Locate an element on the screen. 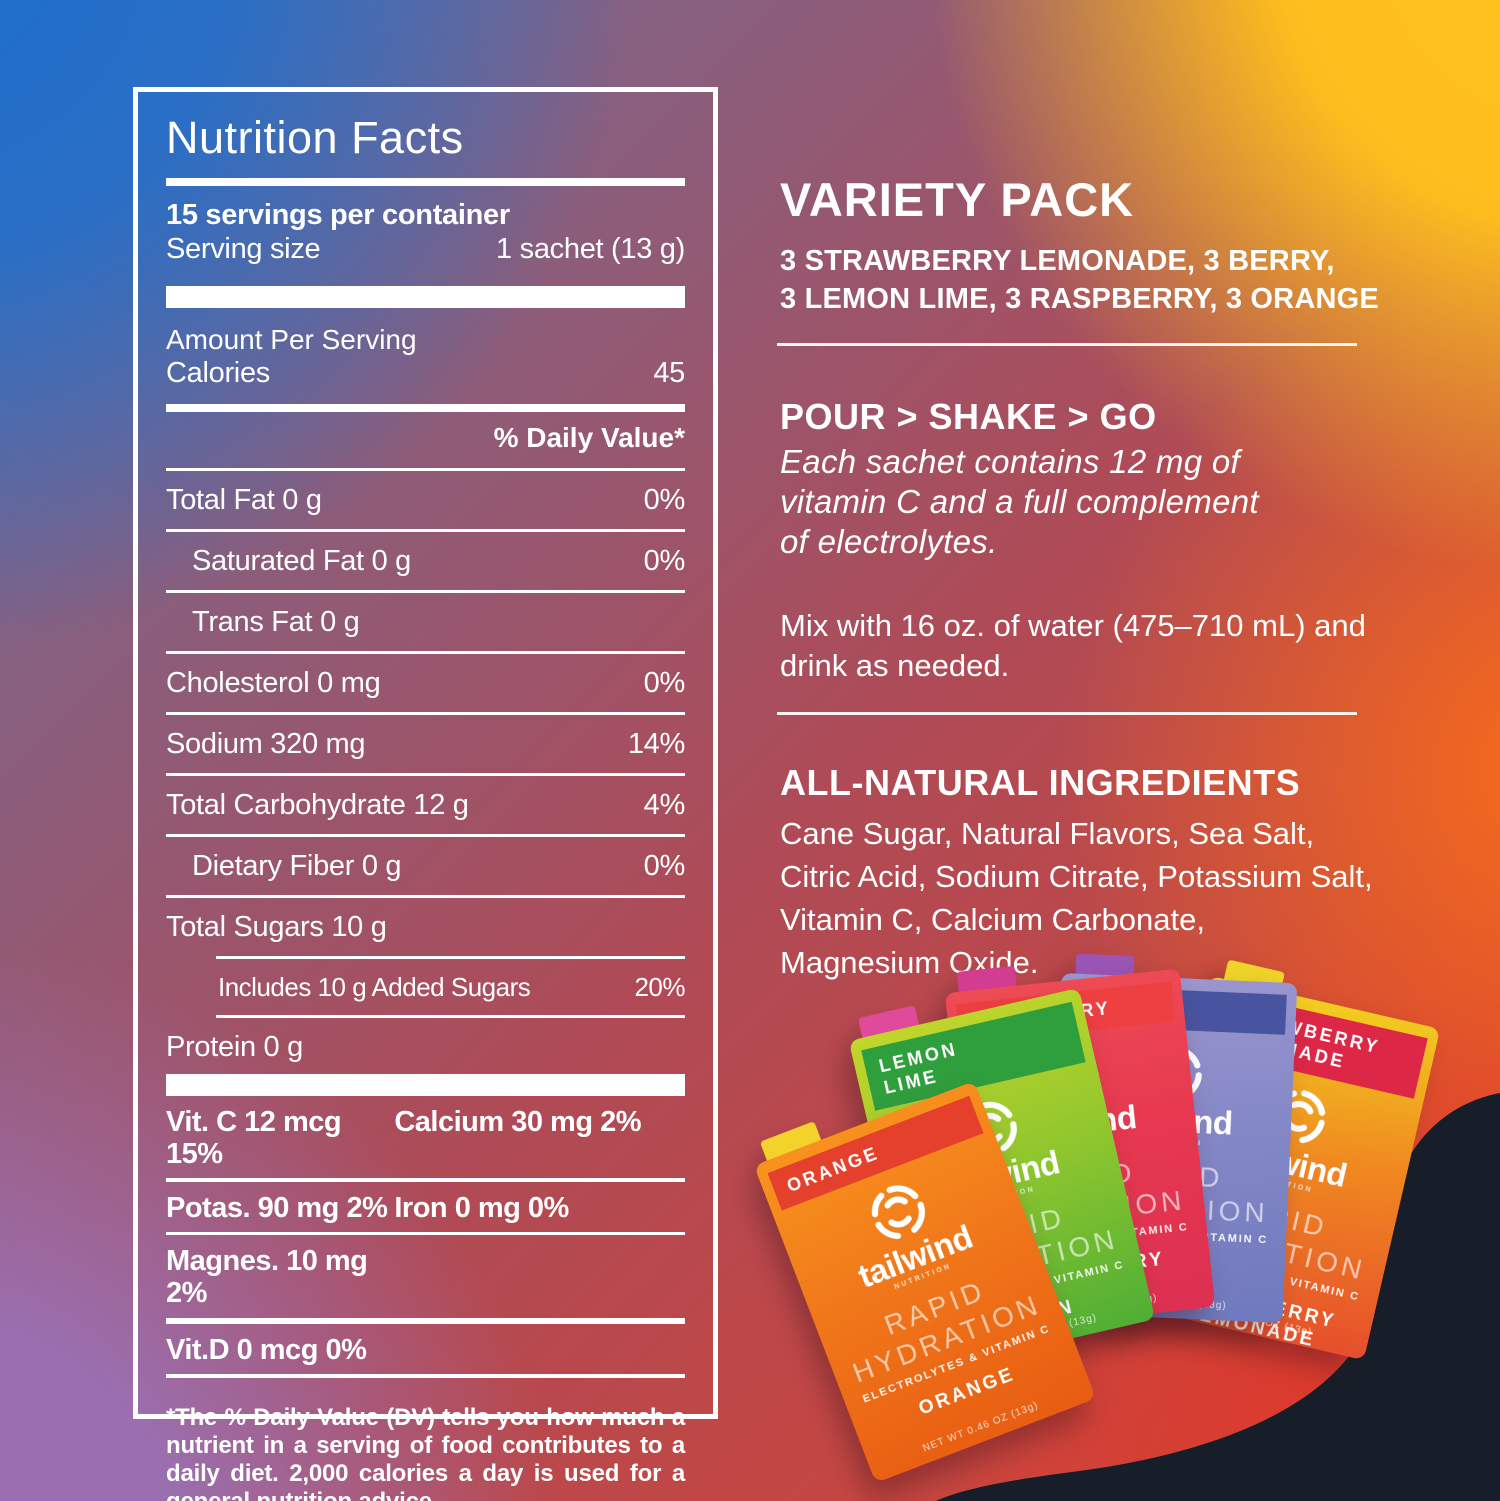  nutrient-row: Total Carbohydrate 12 g 4% is located at coordinates (425, 805).